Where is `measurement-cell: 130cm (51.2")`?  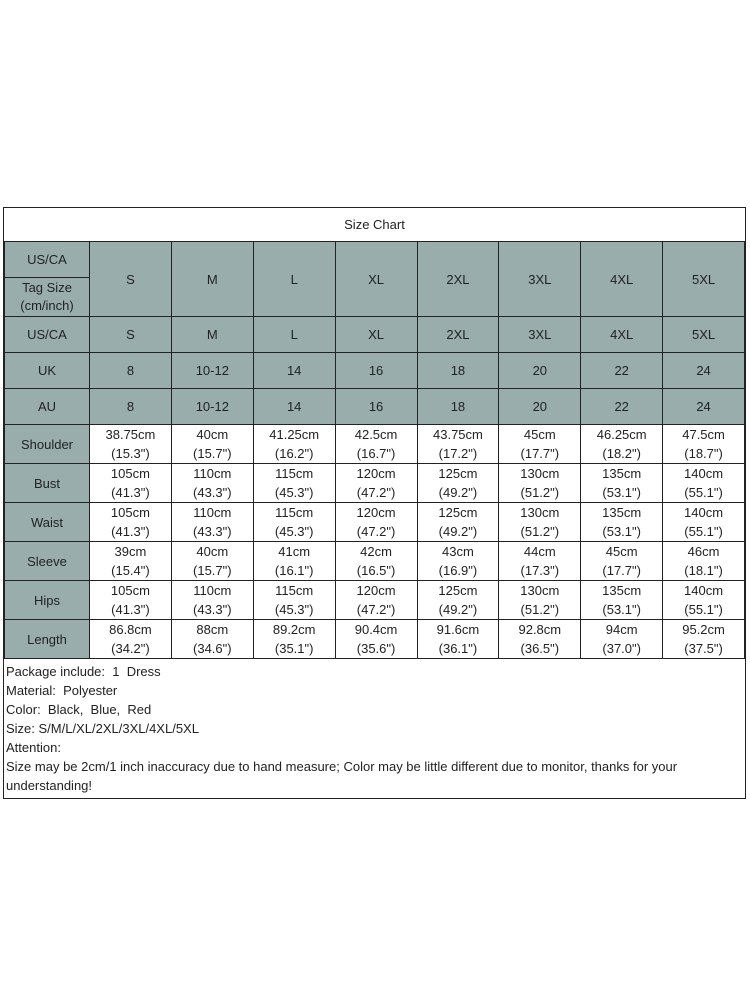
measurement-cell: 130cm (51.2") is located at coordinates (540, 600).